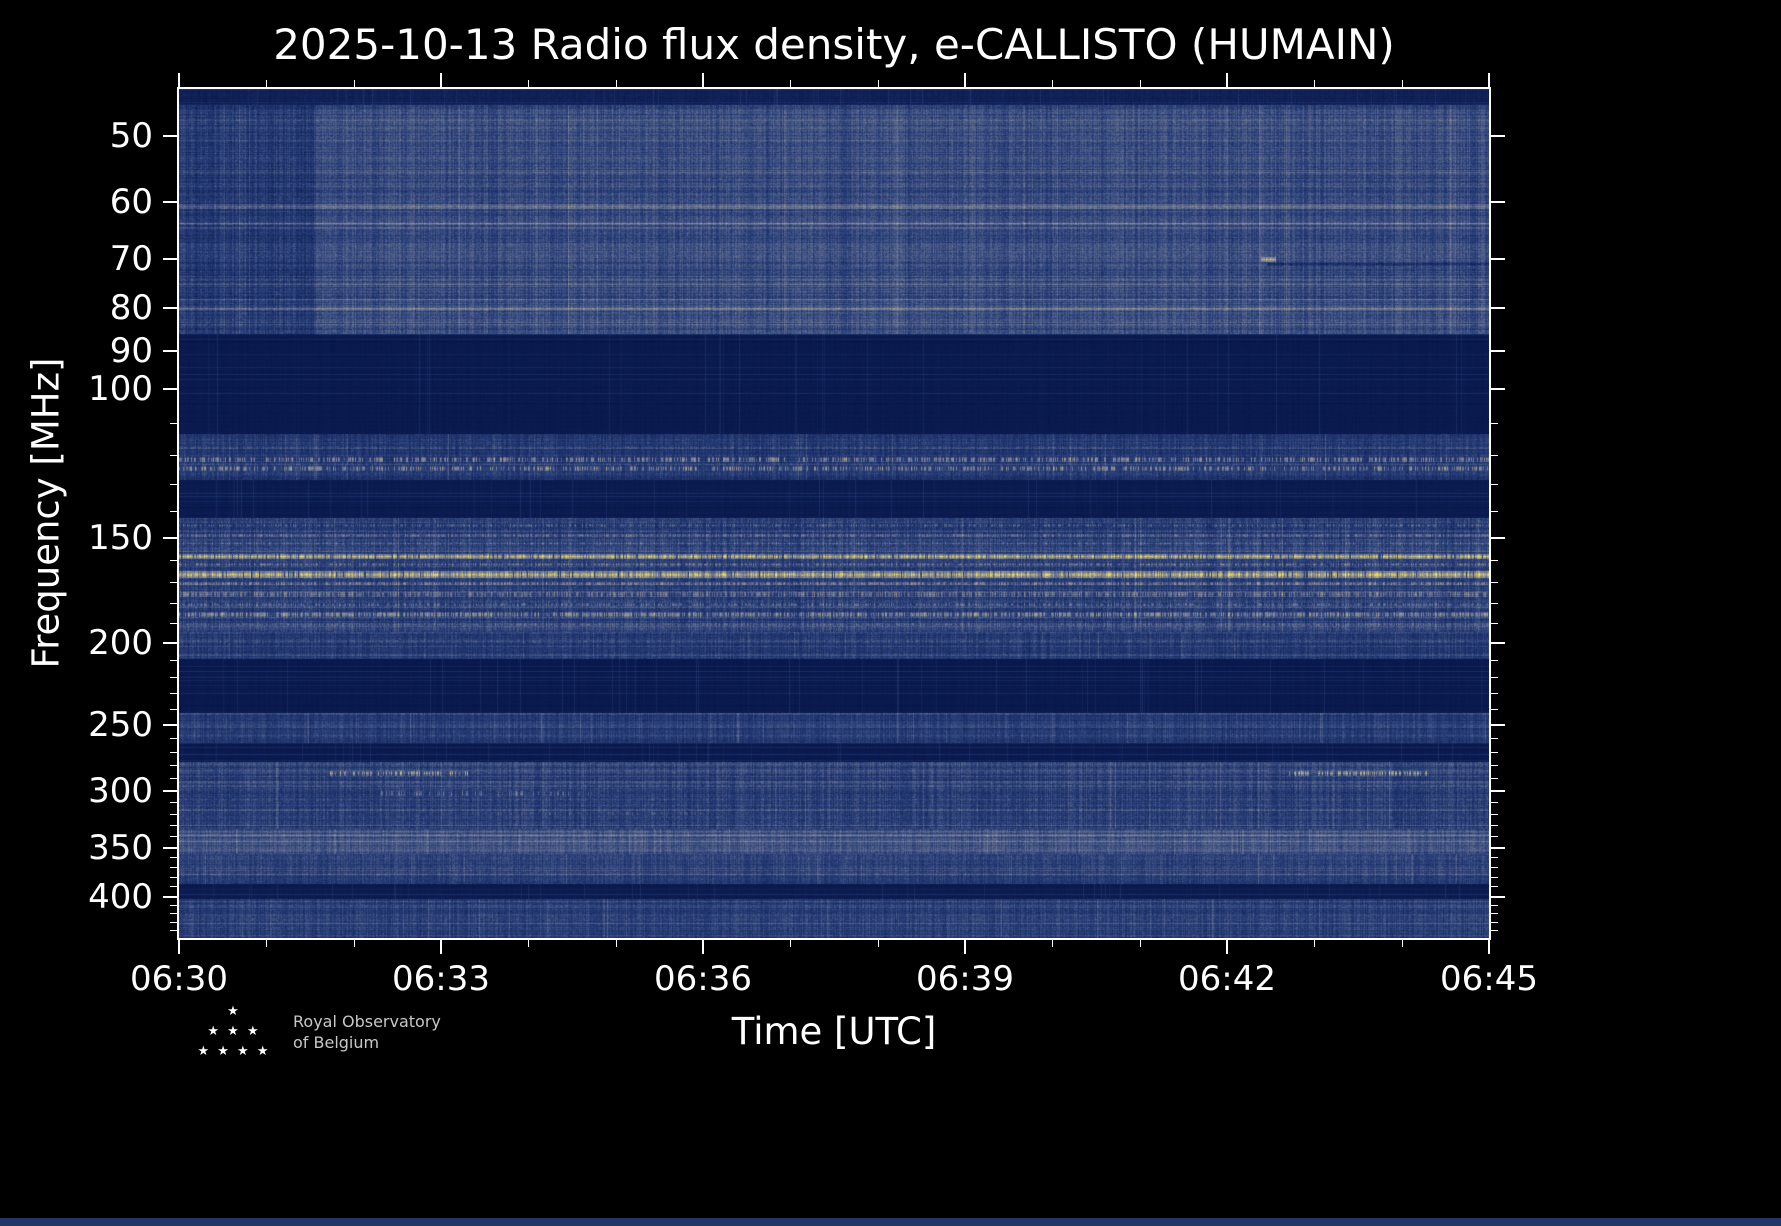 The image size is (1781, 1226). I want to click on rob-logo-text: Royal Observatory of Belgium, so click(367, 1032).